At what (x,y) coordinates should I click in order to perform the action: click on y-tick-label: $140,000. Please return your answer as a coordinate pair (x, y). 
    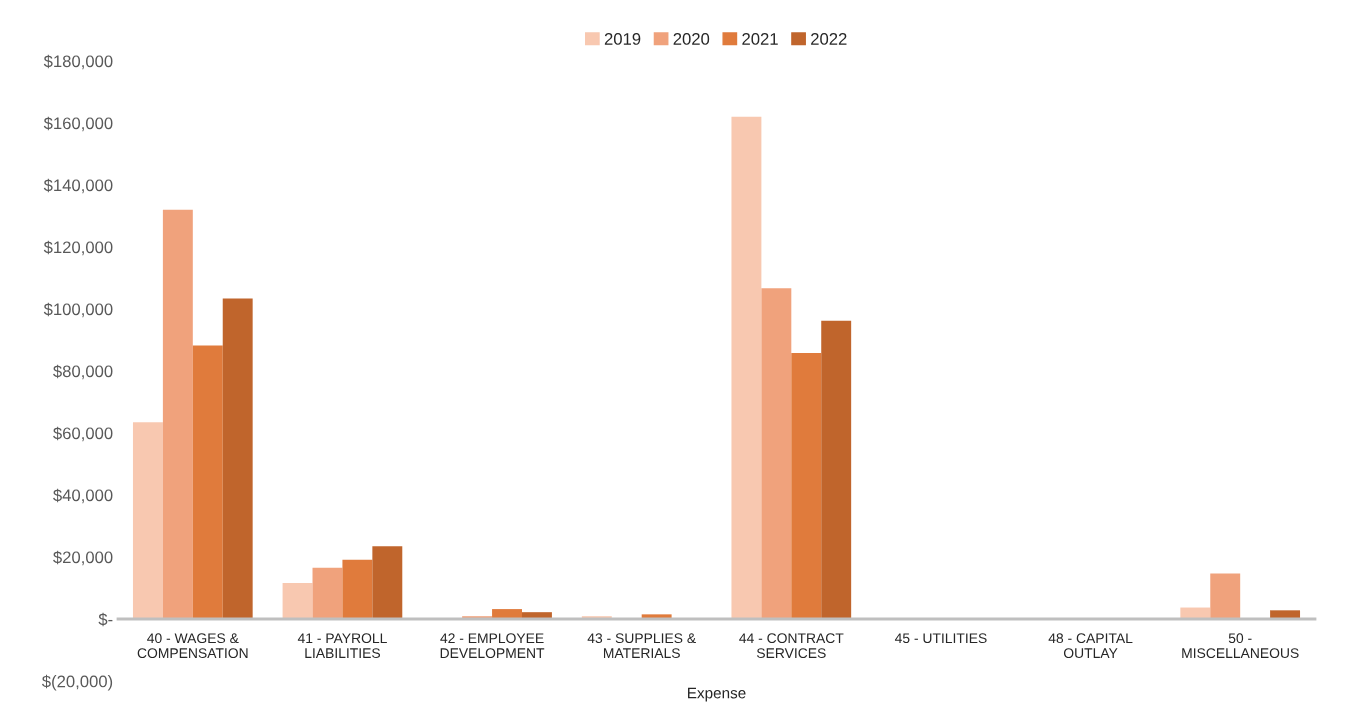
    Looking at the image, I should click on (78, 186).